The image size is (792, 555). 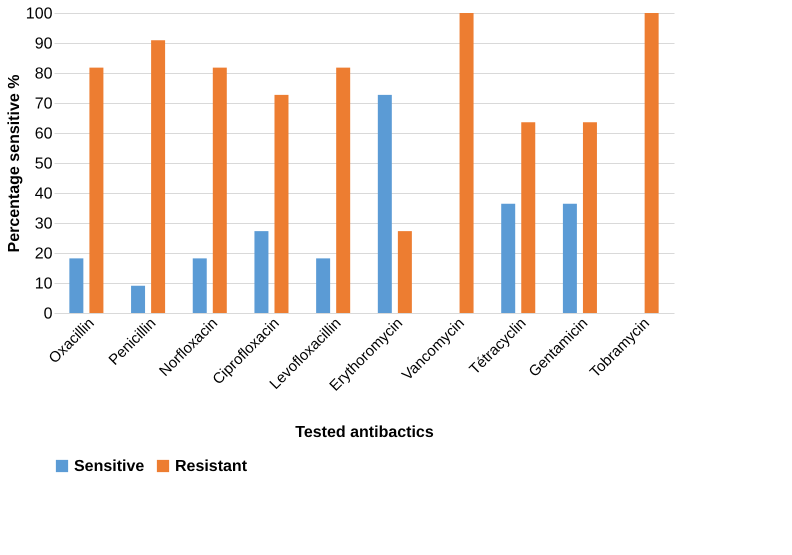 What do you see at coordinates (43, 134) in the screenshot?
I see `y-tick-label: 60` at bounding box center [43, 134].